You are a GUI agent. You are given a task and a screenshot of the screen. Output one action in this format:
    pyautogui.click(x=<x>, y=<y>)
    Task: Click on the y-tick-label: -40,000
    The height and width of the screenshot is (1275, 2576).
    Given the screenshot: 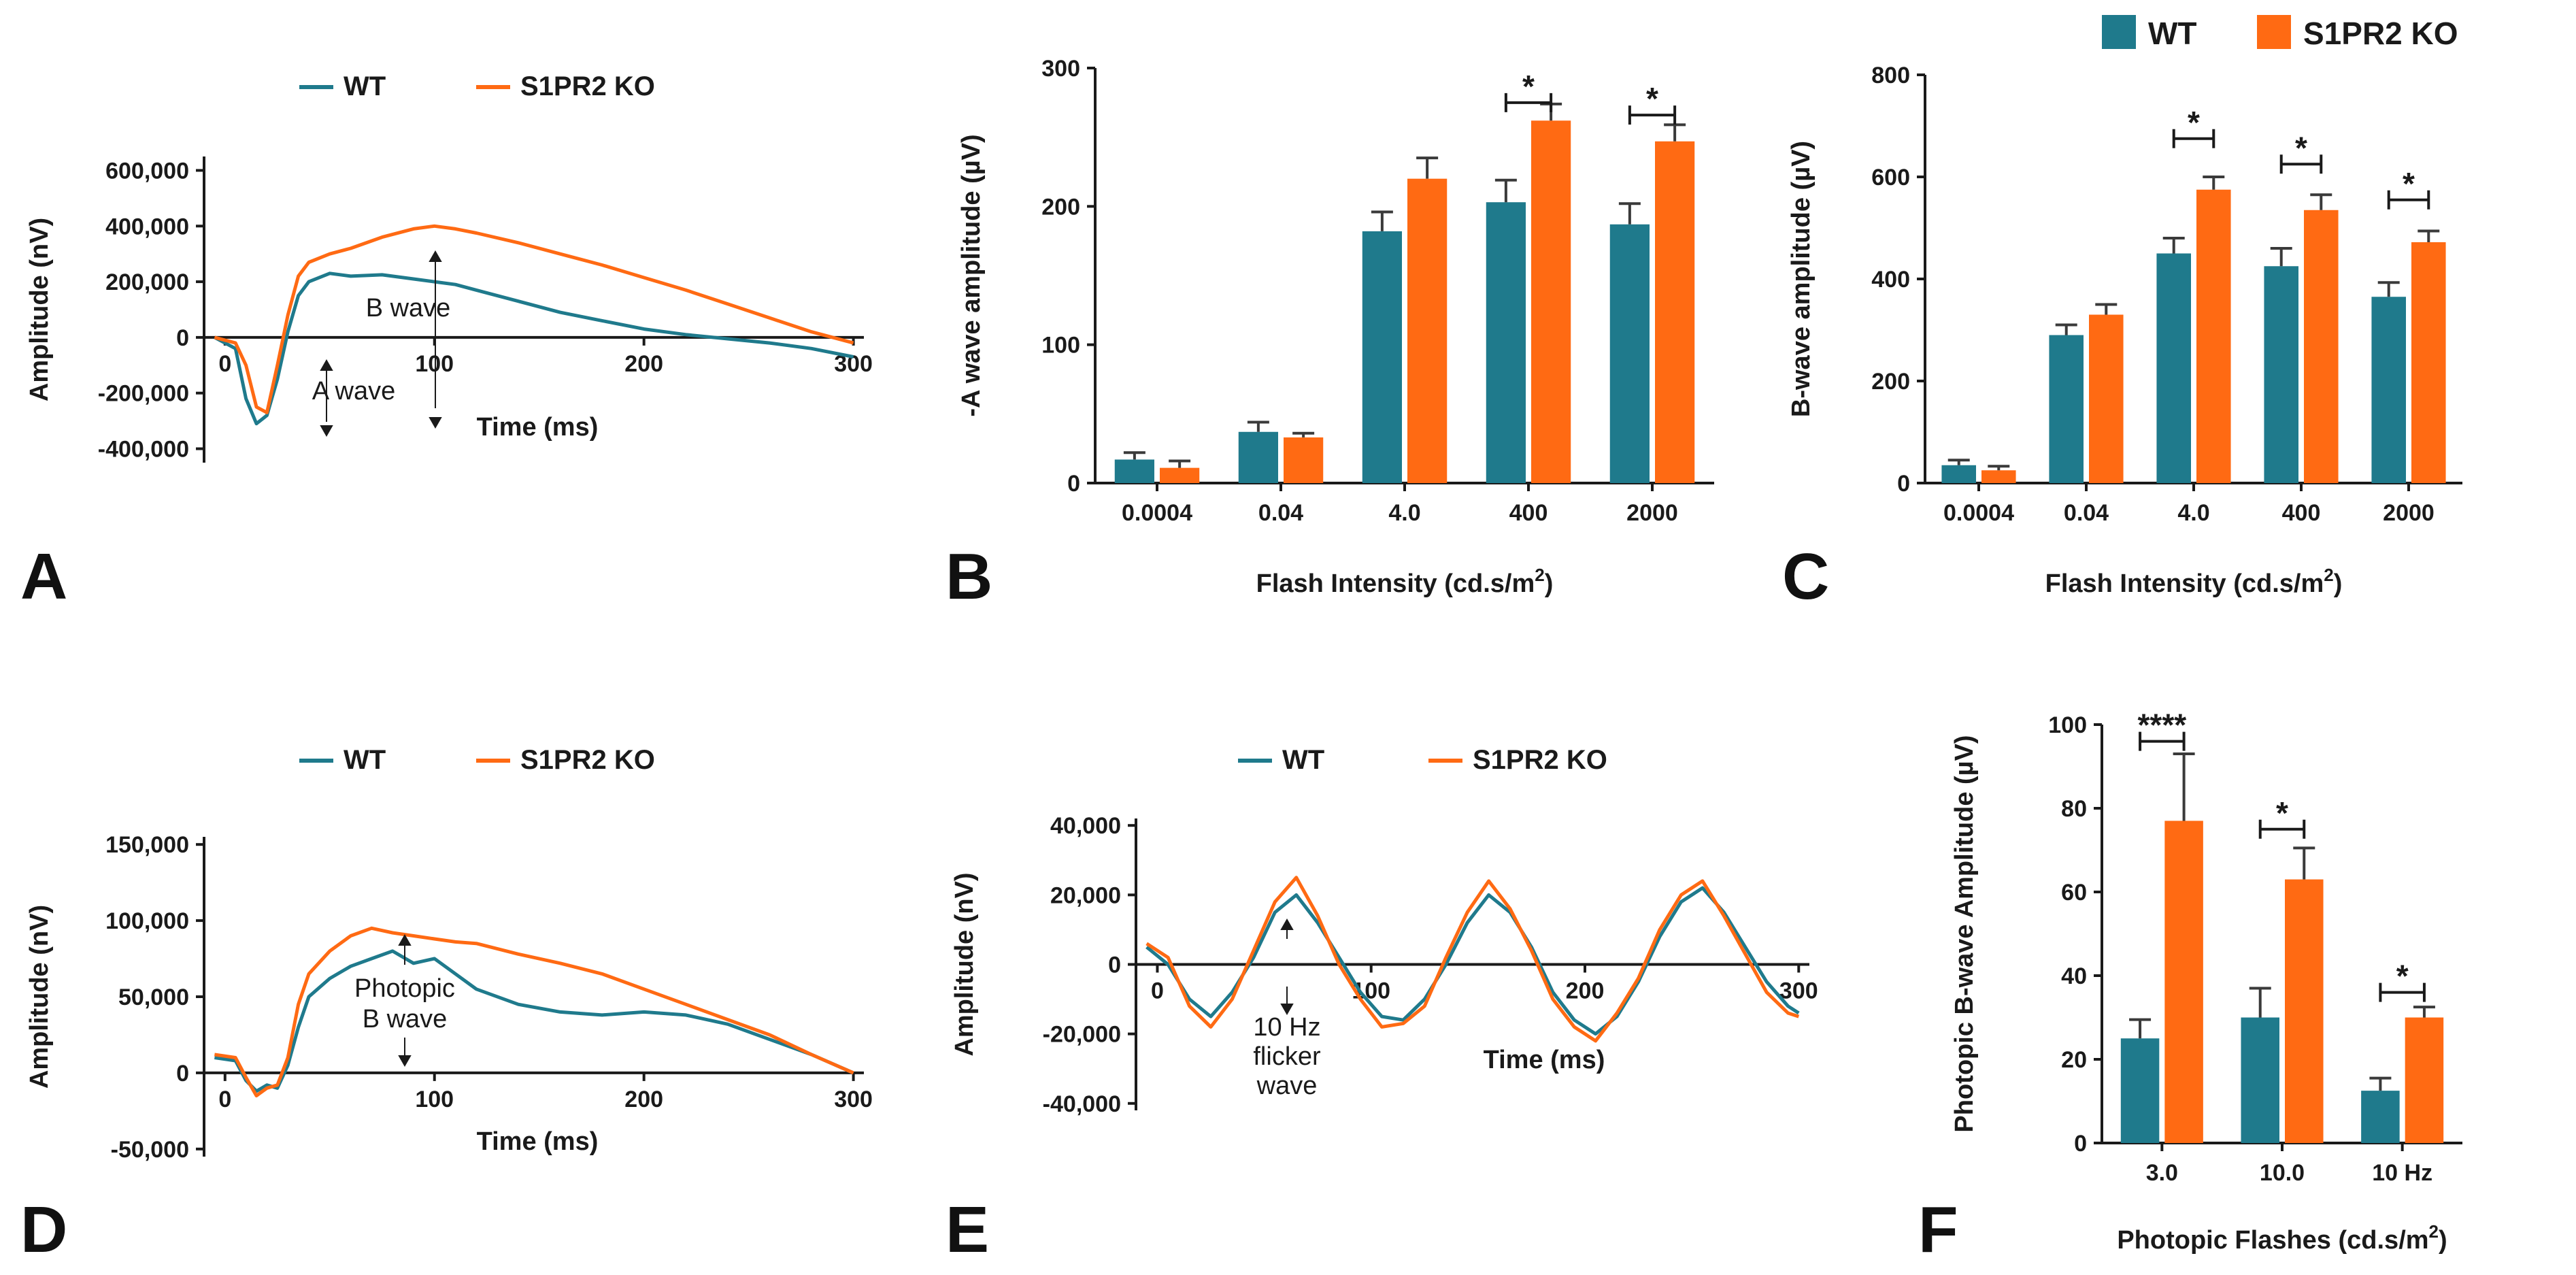 What is the action you would take?
    pyautogui.click(x=1082, y=1104)
    